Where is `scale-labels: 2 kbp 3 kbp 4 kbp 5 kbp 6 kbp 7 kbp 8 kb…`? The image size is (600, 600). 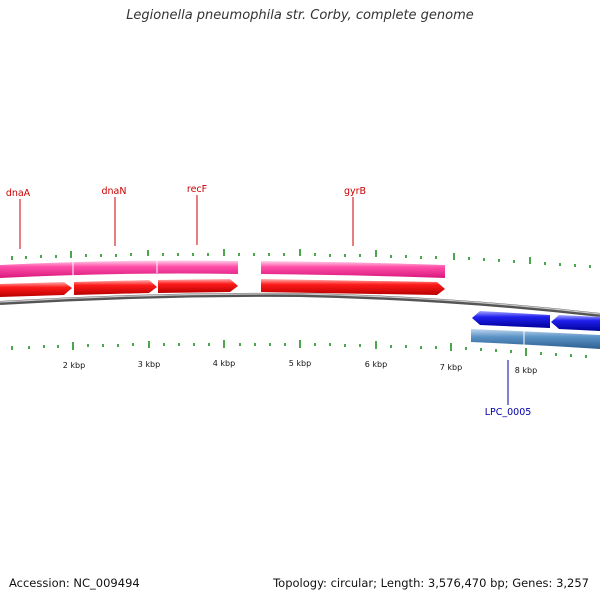 scale-labels: 2 kbp 3 kbp 4 kbp 5 kbp 6 kbp 7 kbp 8 kb… is located at coordinates (300, 367).